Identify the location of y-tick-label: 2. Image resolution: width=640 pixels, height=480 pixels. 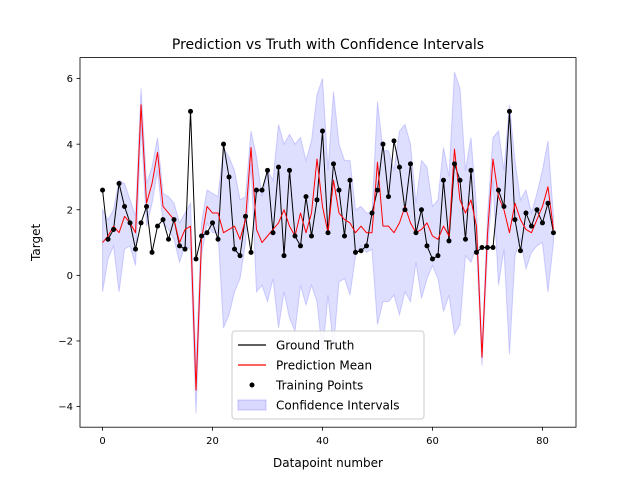
(70, 210).